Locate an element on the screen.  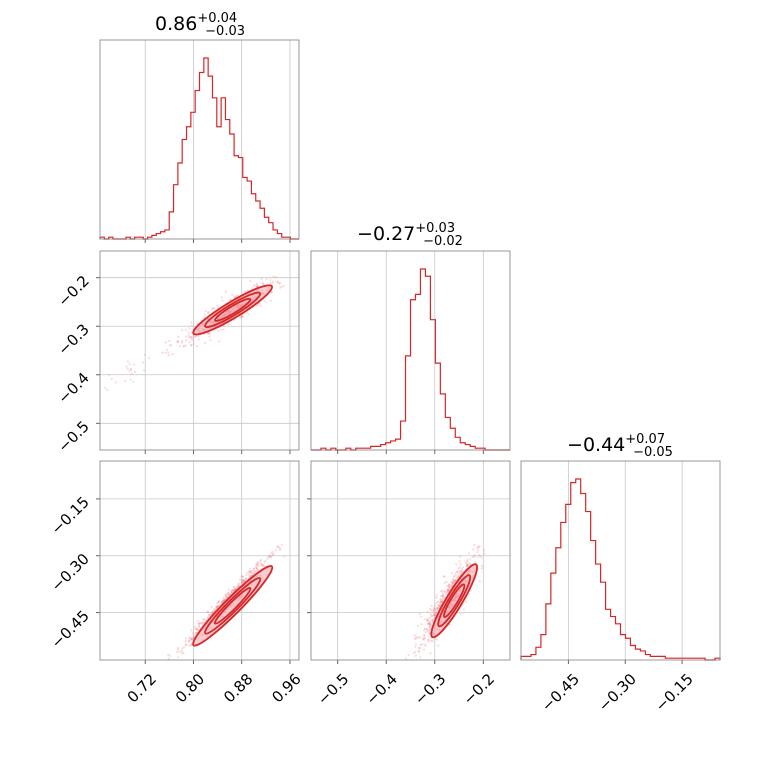
title-param-2: −0.27+0.03 −0.02 is located at coordinates (410, 235).